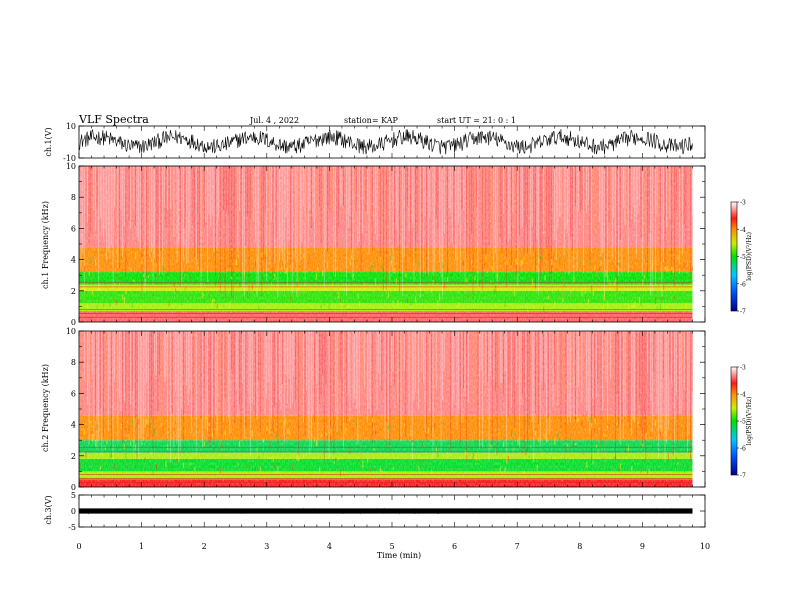 The height and width of the screenshot is (612, 792). I want to click on x-tick-label: 7, so click(517, 546).